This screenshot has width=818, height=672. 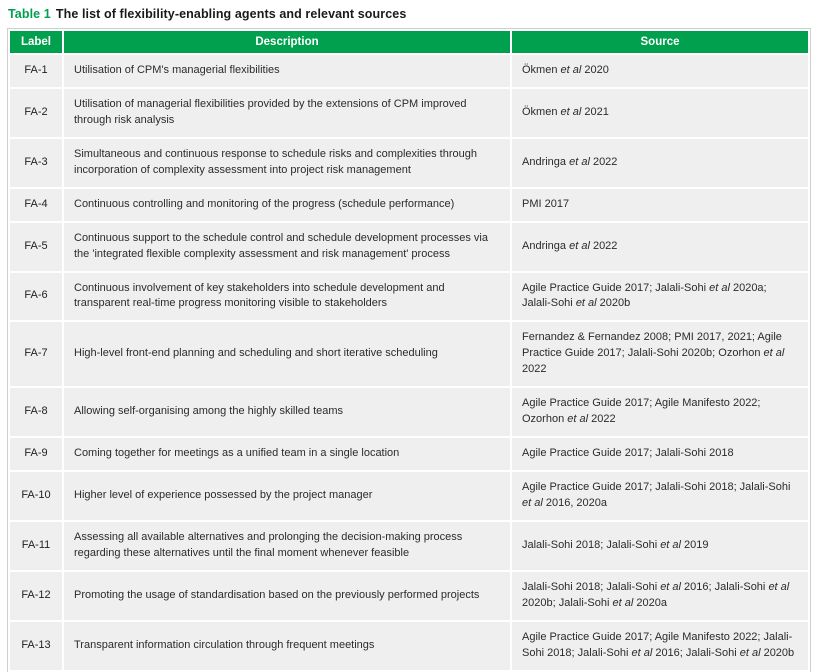 I want to click on row-label: FA-2, so click(x=36, y=112).